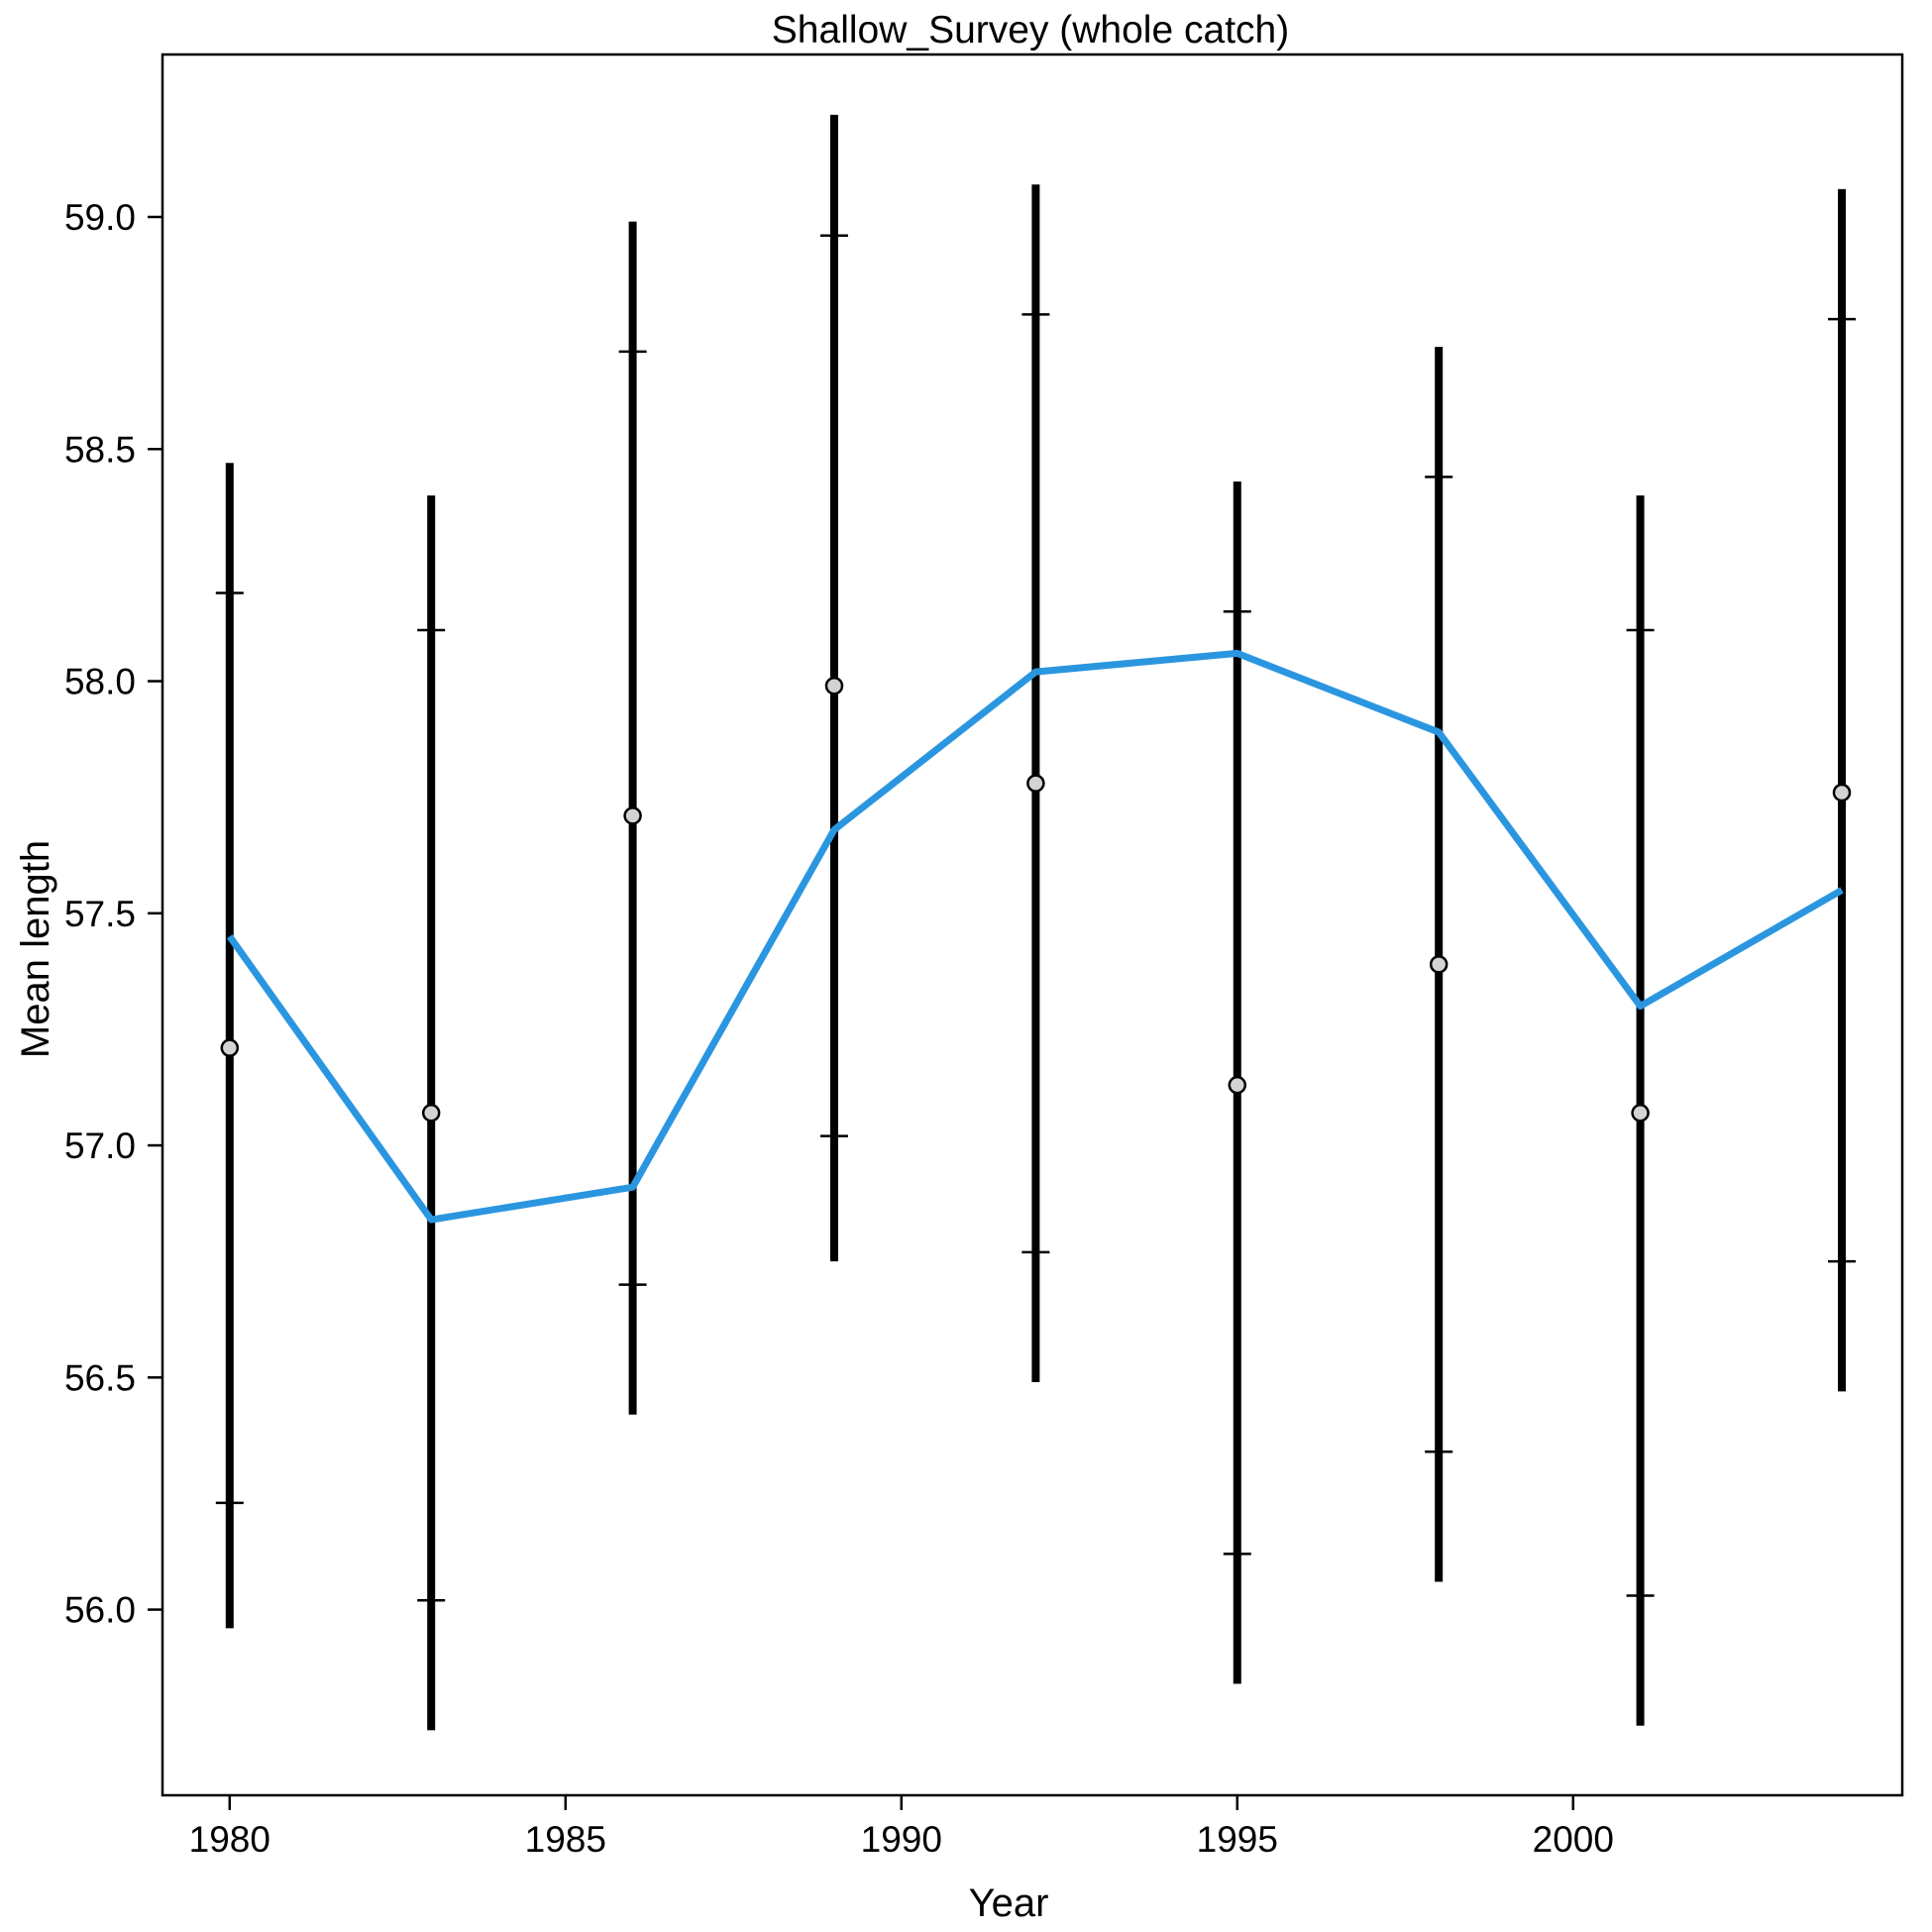  Describe the element at coordinates (565, 1839) in the screenshot. I see `x-tick-label: 1985` at that location.